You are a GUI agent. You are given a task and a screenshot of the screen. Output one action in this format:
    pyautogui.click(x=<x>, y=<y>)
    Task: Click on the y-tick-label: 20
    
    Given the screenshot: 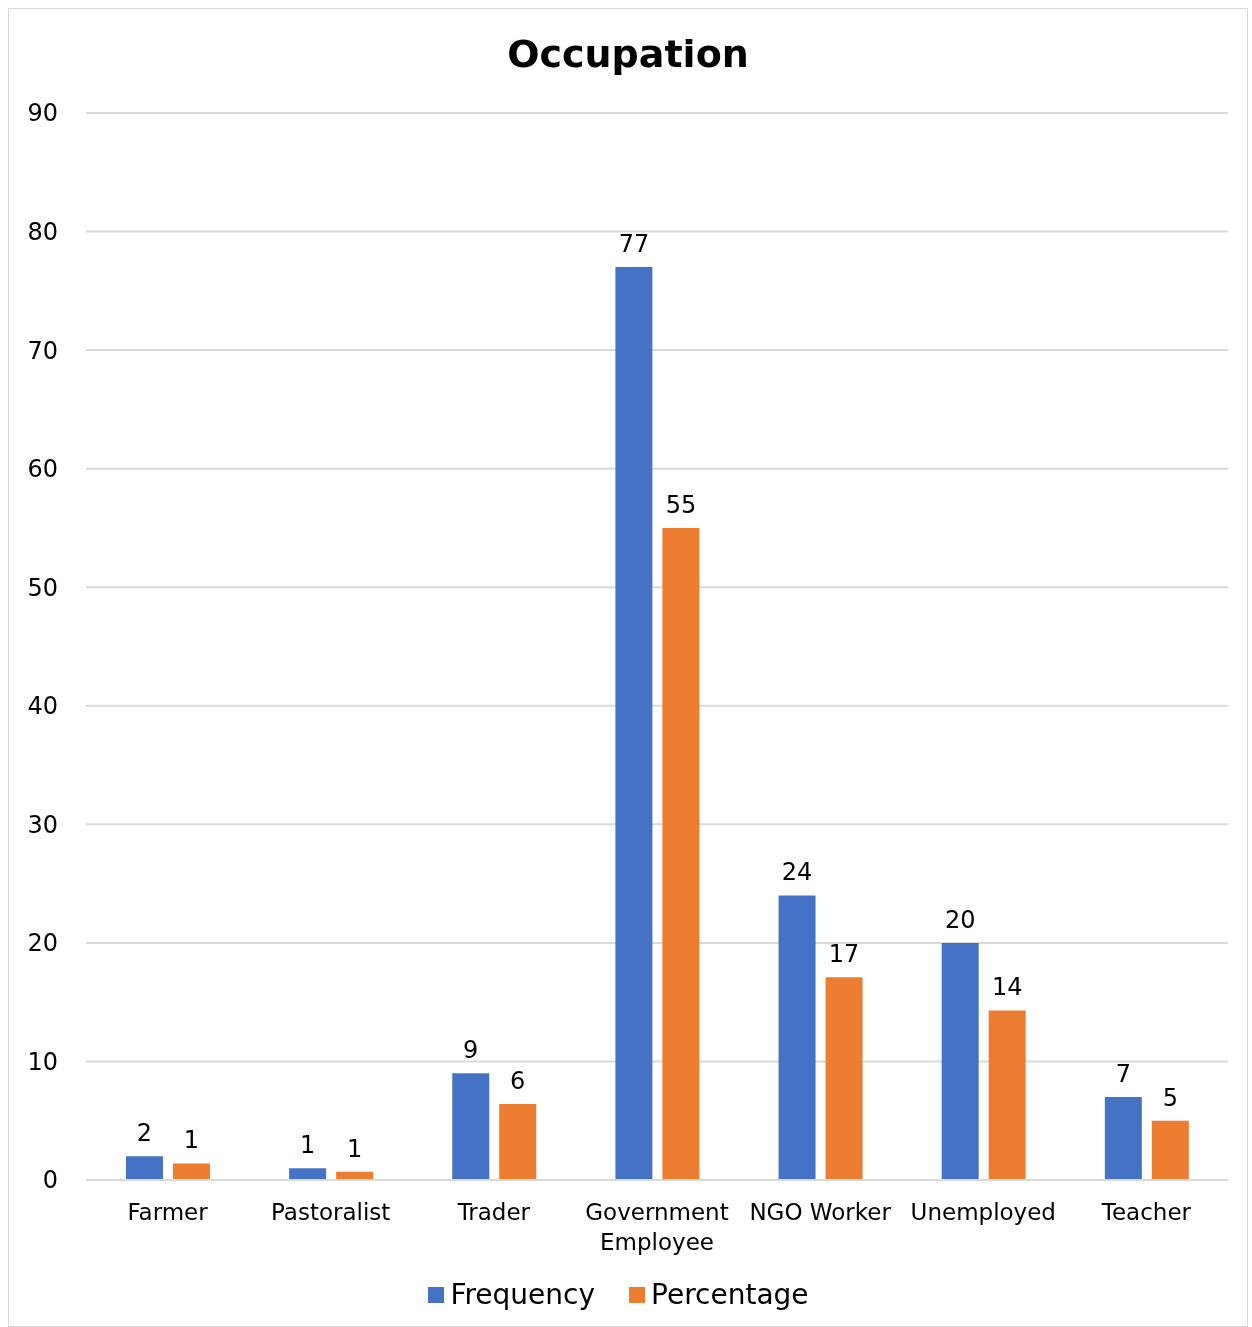 What is the action you would take?
    pyautogui.click(x=42, y=943)
    